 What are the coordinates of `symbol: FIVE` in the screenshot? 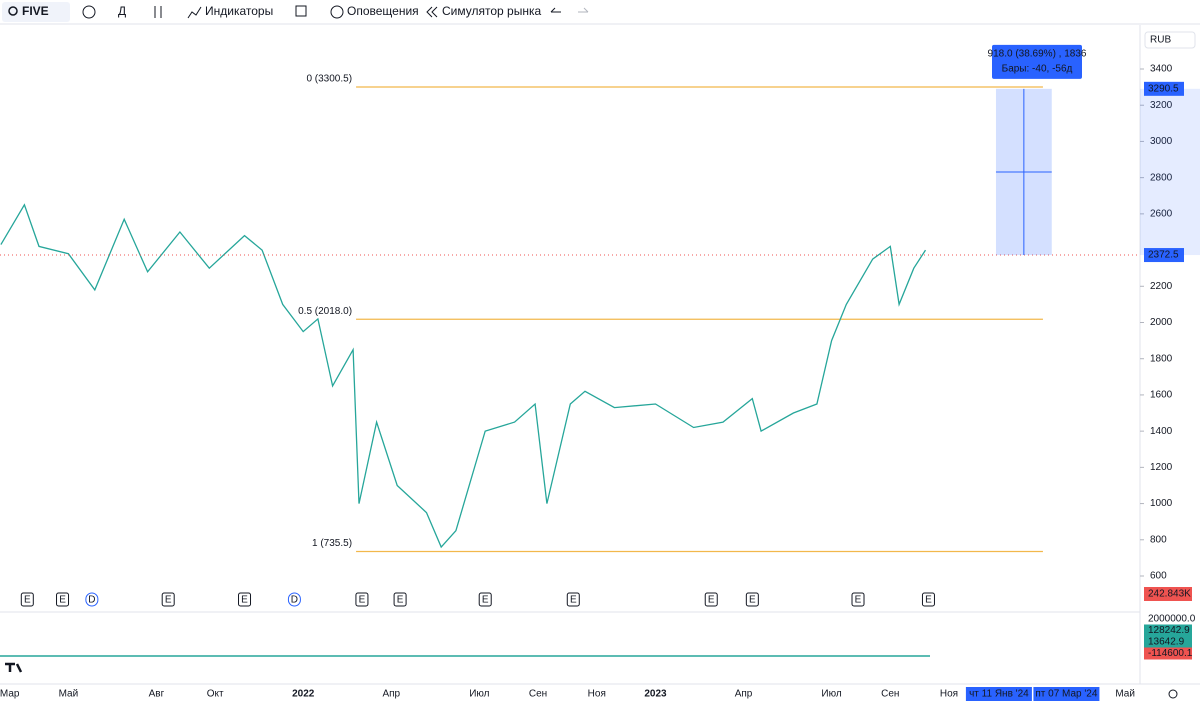 It's located at (35, 11).